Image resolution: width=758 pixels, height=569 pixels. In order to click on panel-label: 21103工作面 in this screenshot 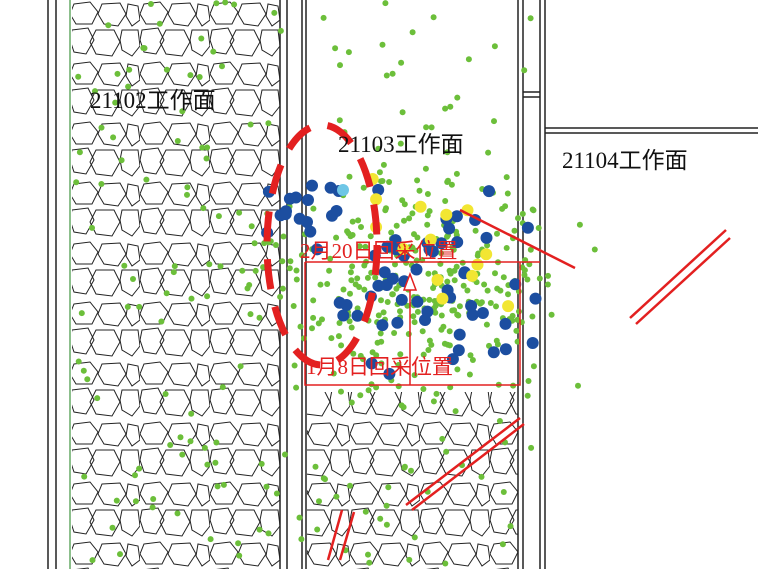, I will do `click(401, 144)`.